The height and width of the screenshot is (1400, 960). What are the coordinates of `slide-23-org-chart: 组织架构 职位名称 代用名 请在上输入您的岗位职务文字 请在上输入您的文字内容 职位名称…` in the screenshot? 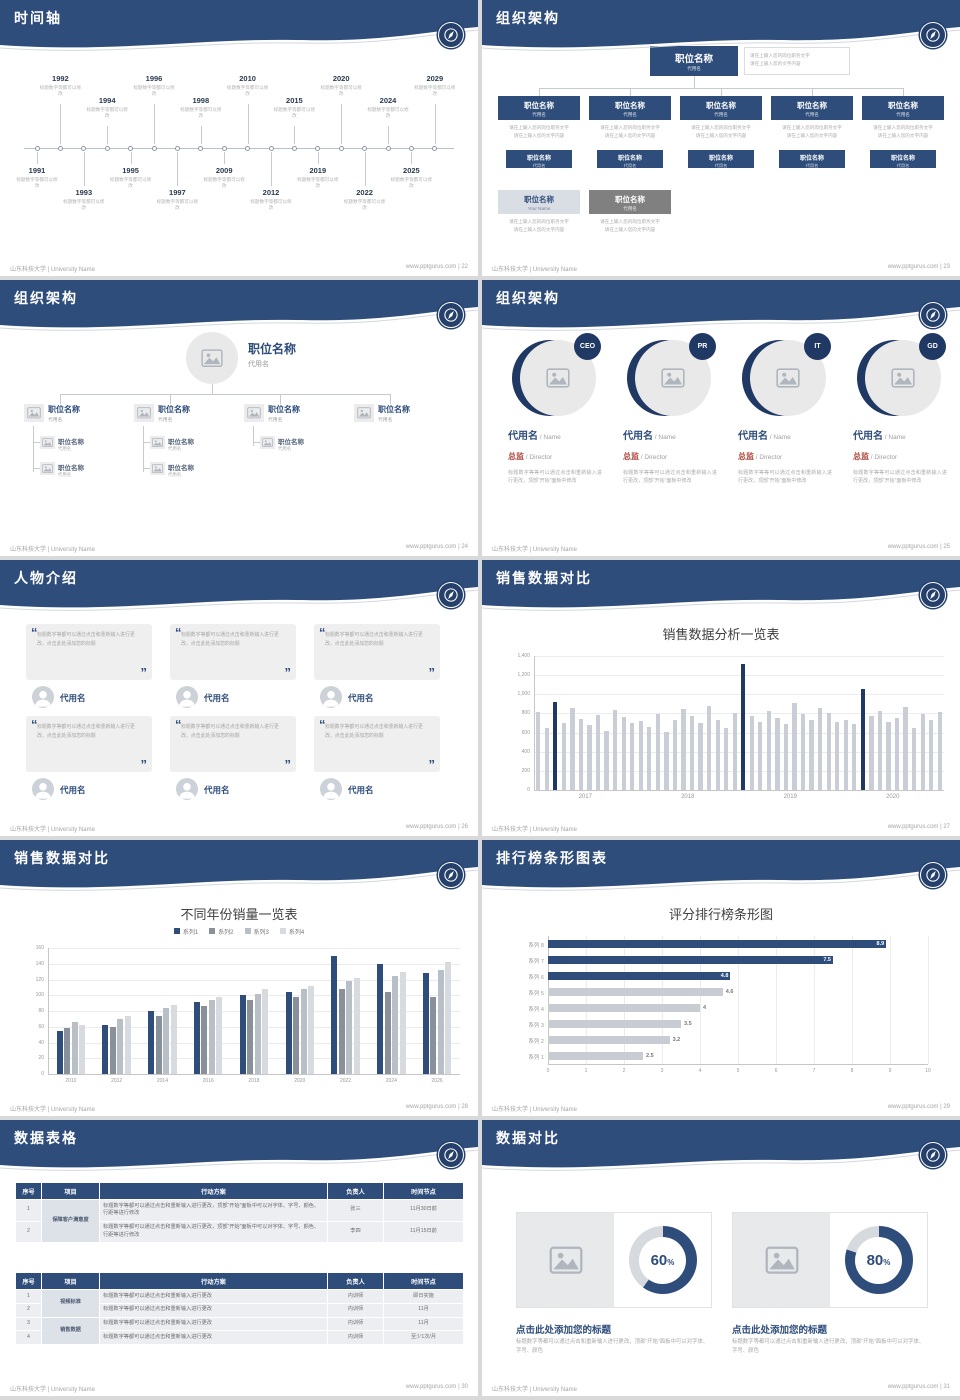 It's located at (721, 138).